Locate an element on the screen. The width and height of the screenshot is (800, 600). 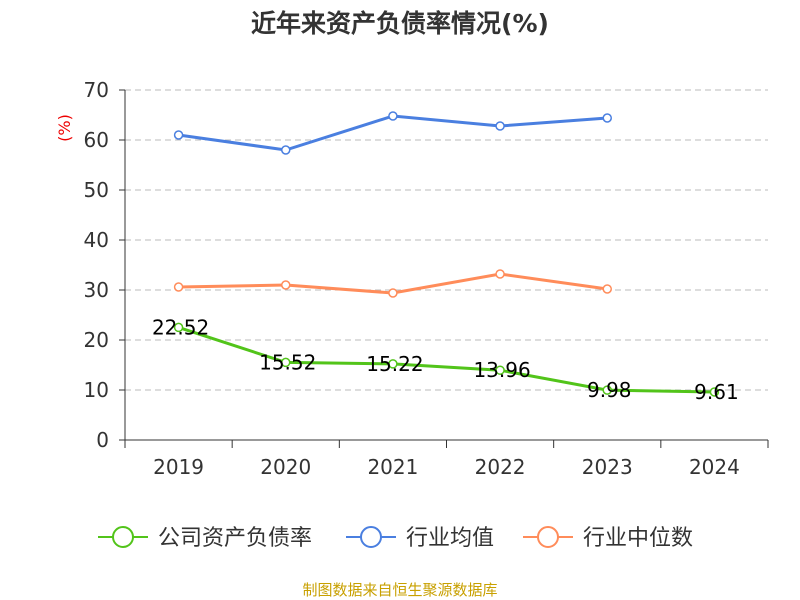
chart-title: 近年来资产负债率情况(%) is located at coordinates (400, 23).